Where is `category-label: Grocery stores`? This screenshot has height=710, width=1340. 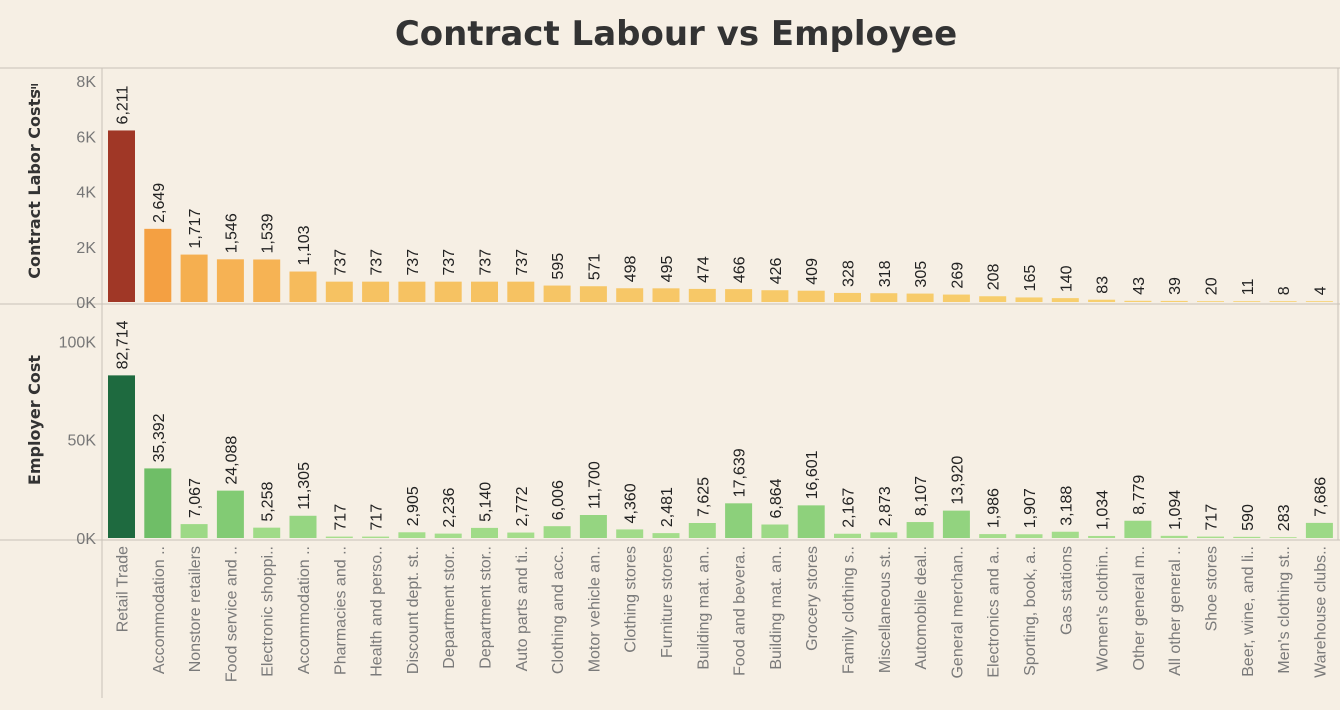
category-label: Grocery stores is located at coordinates (812, 598).